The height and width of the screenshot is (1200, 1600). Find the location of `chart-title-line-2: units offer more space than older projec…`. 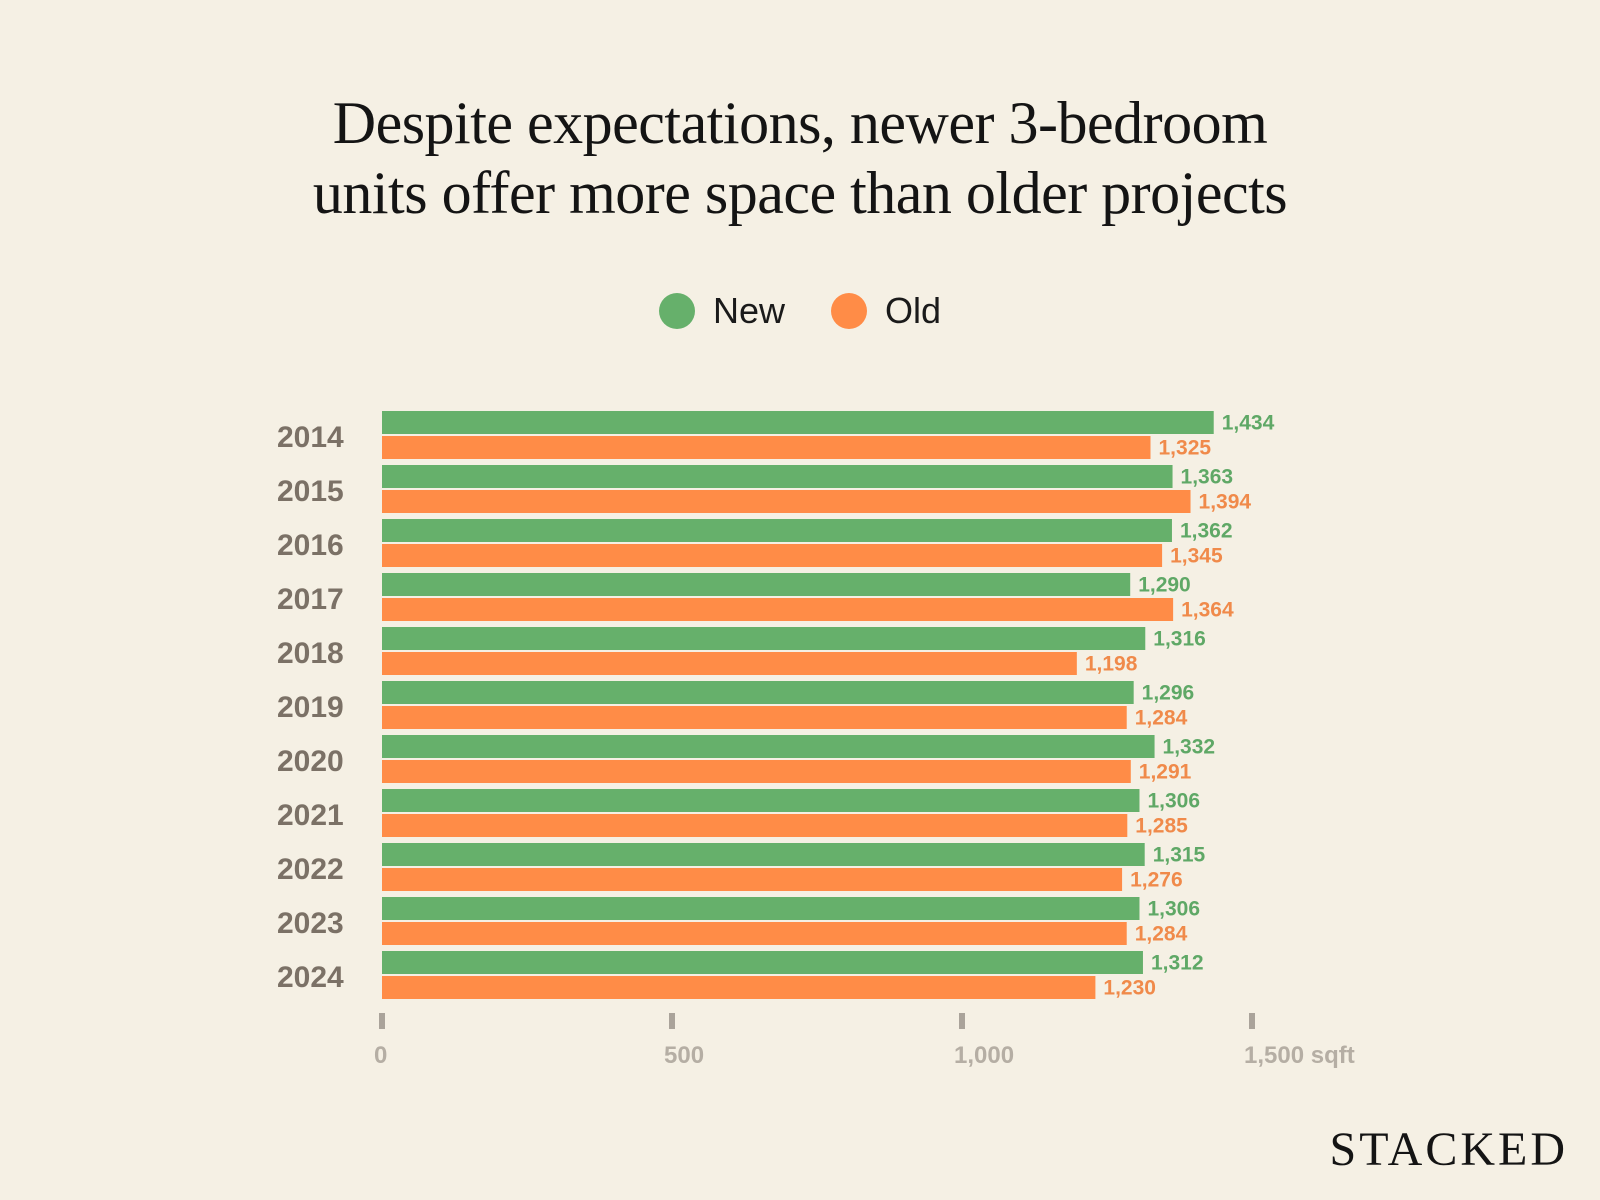

chart-title-line-2: units offer more space than older projec… is located at coordinates (800, 193).